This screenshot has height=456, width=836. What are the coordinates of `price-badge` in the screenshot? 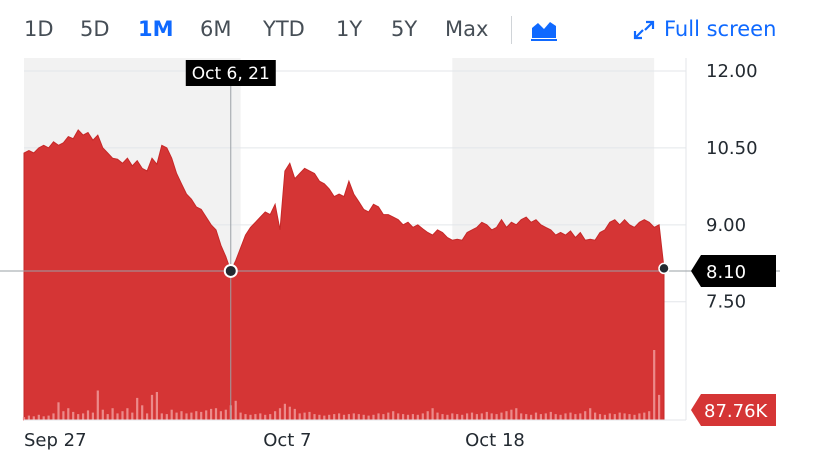 It's located at (733, 270).